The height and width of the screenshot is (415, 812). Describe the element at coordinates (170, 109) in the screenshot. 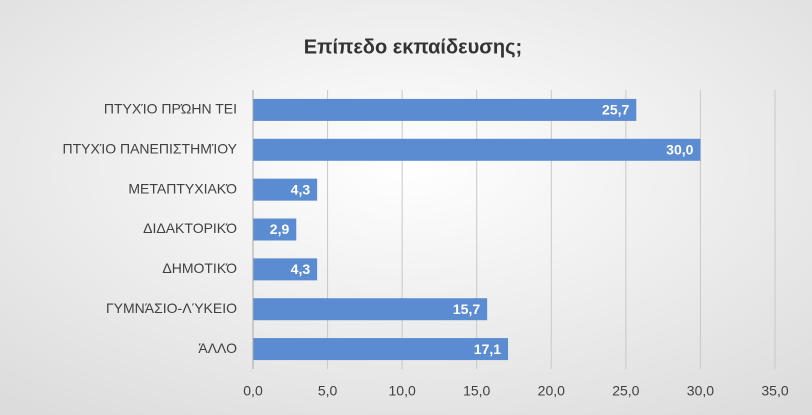

I see `y-tick-label: ΠΤΥΧΊΟ ΠΡΏΗΝ ΤΕΙ` at that location.